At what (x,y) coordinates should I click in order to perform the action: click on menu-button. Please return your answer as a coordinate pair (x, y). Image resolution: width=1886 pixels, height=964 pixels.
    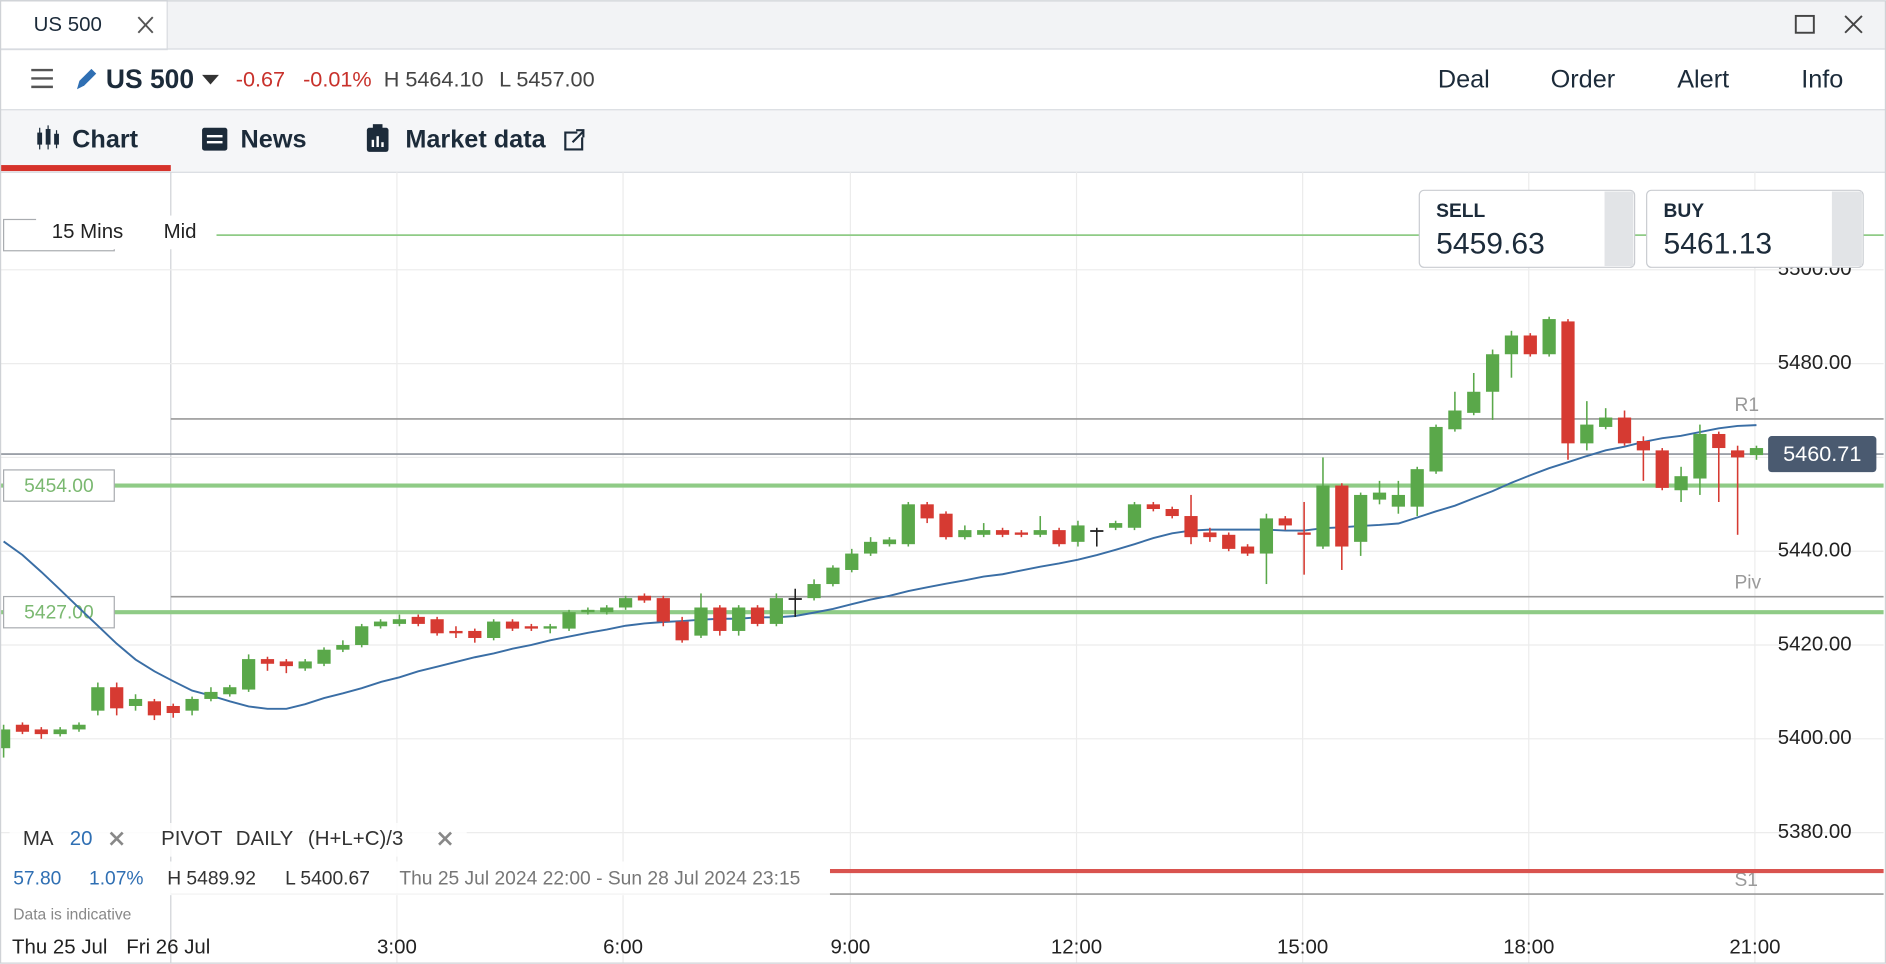
    Looking at the image, I should click on (42, 78).